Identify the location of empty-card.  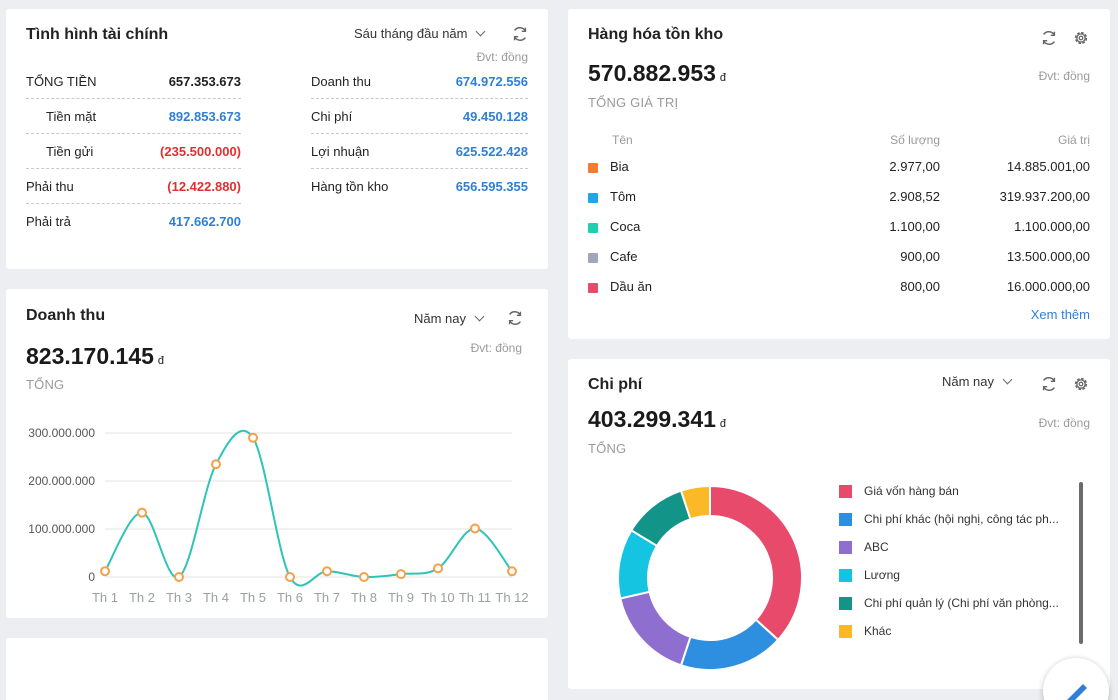
(277, 669).